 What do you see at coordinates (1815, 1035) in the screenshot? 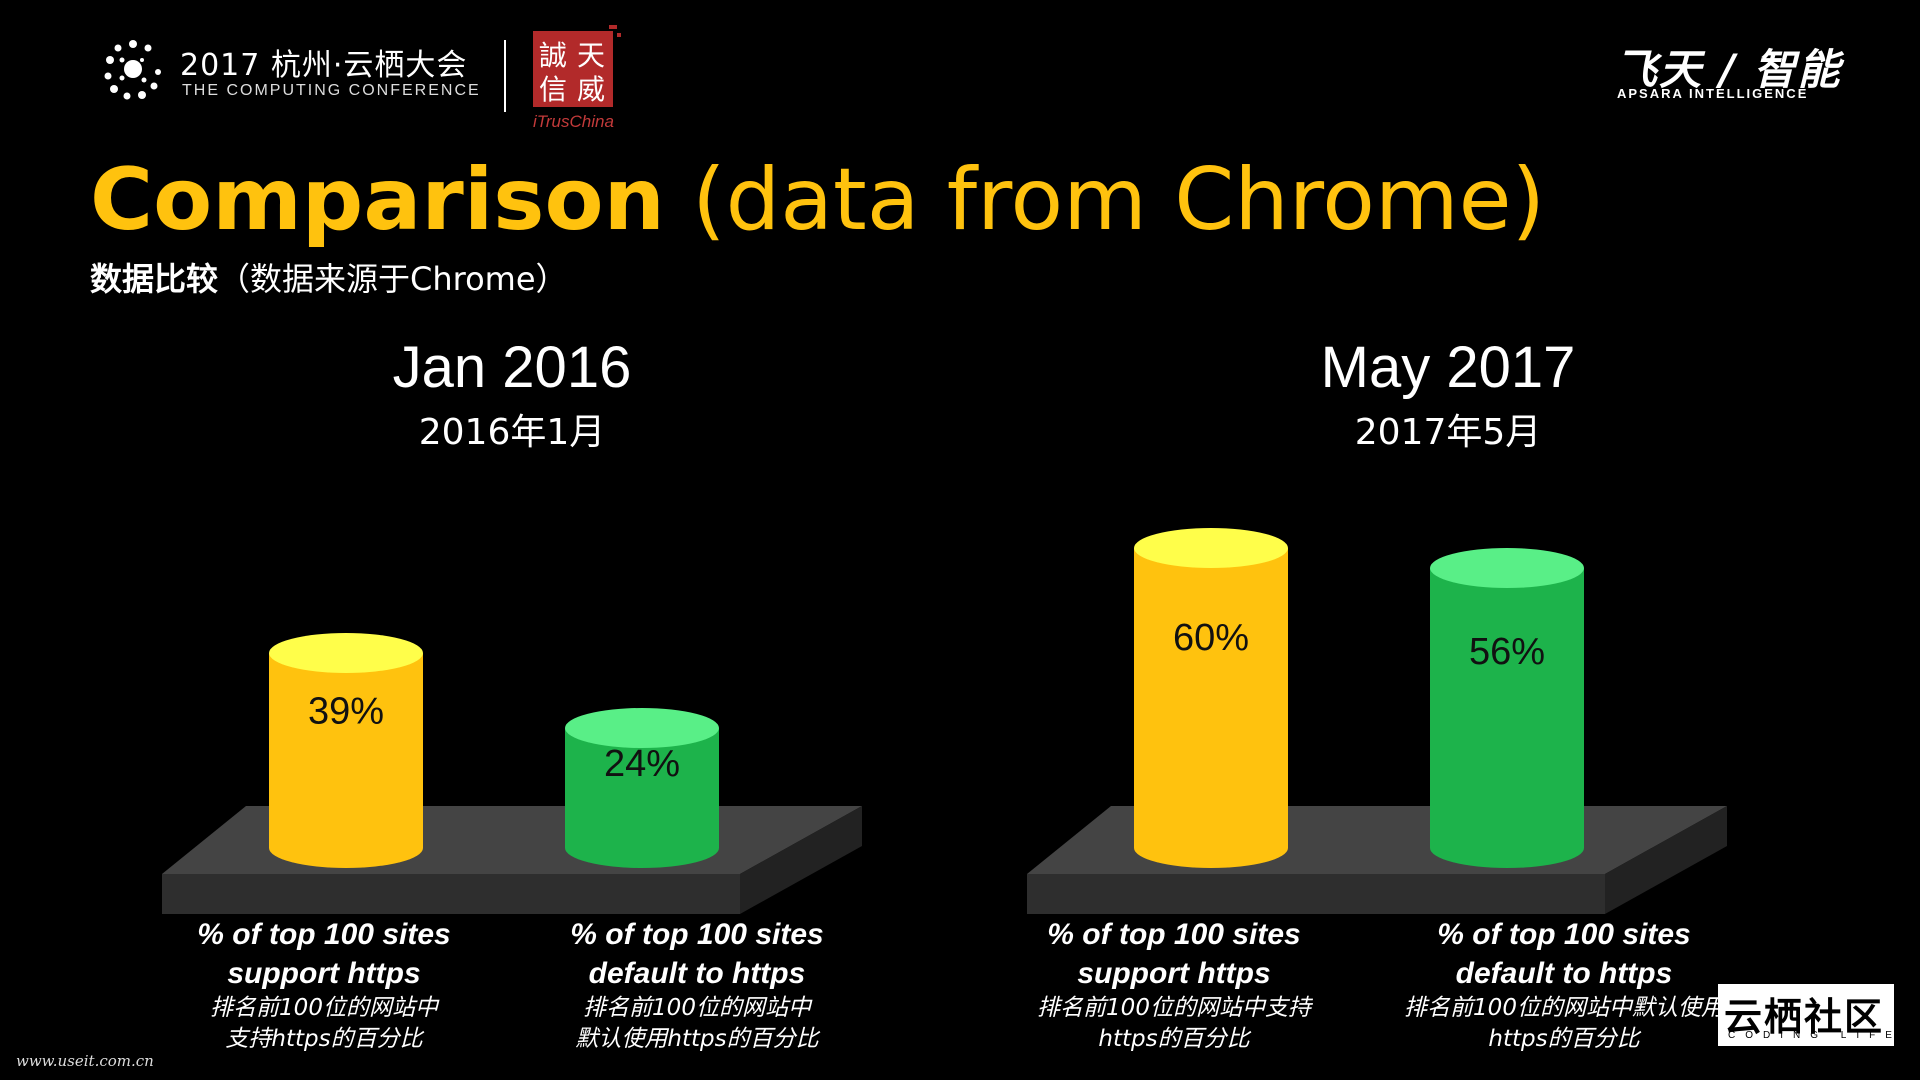
I see `yunqi-badge-subtitle: CODING LIFE` at bounding box center [1815, 1035].